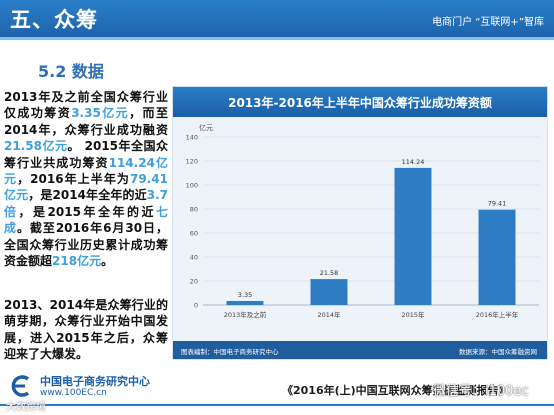 This screenshot has width=554, height=415. I want to click on chart-footer: 图表编制：中国电子商务研究中心 数据来源：中国众筹融资网, so click(360, 350).